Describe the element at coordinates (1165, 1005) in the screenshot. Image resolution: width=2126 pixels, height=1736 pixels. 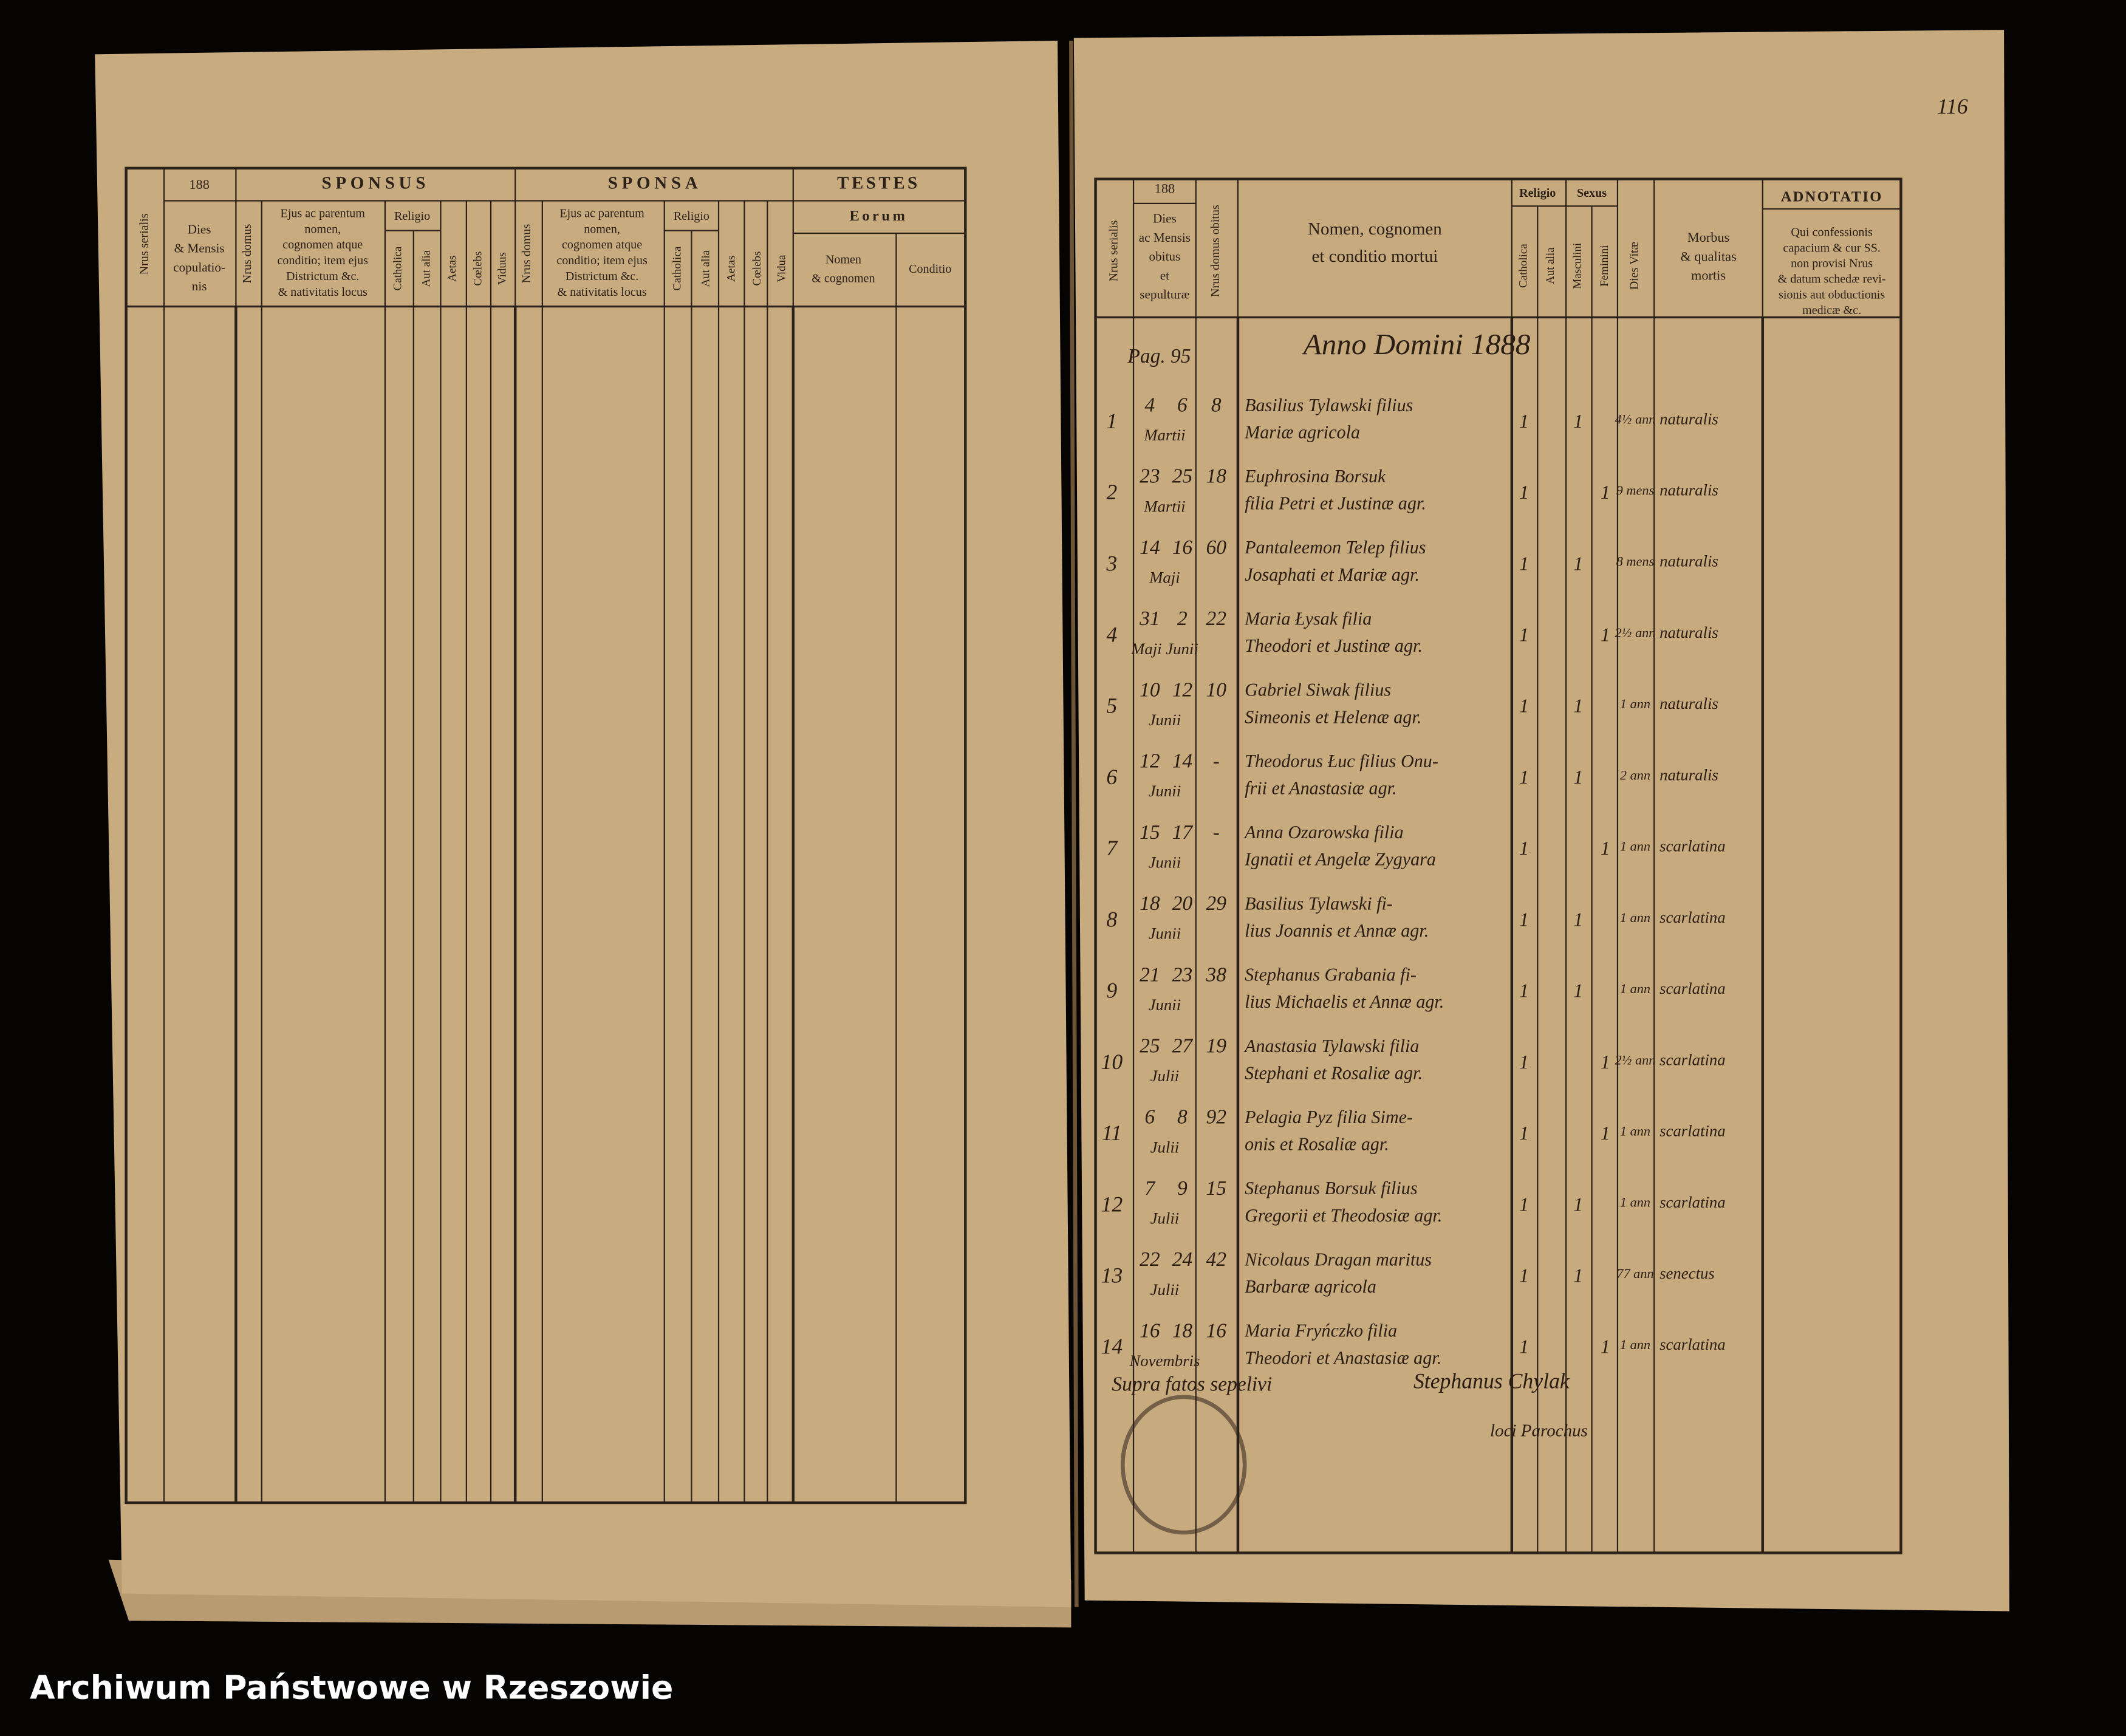
I see `entry-month: Junii` at that location.